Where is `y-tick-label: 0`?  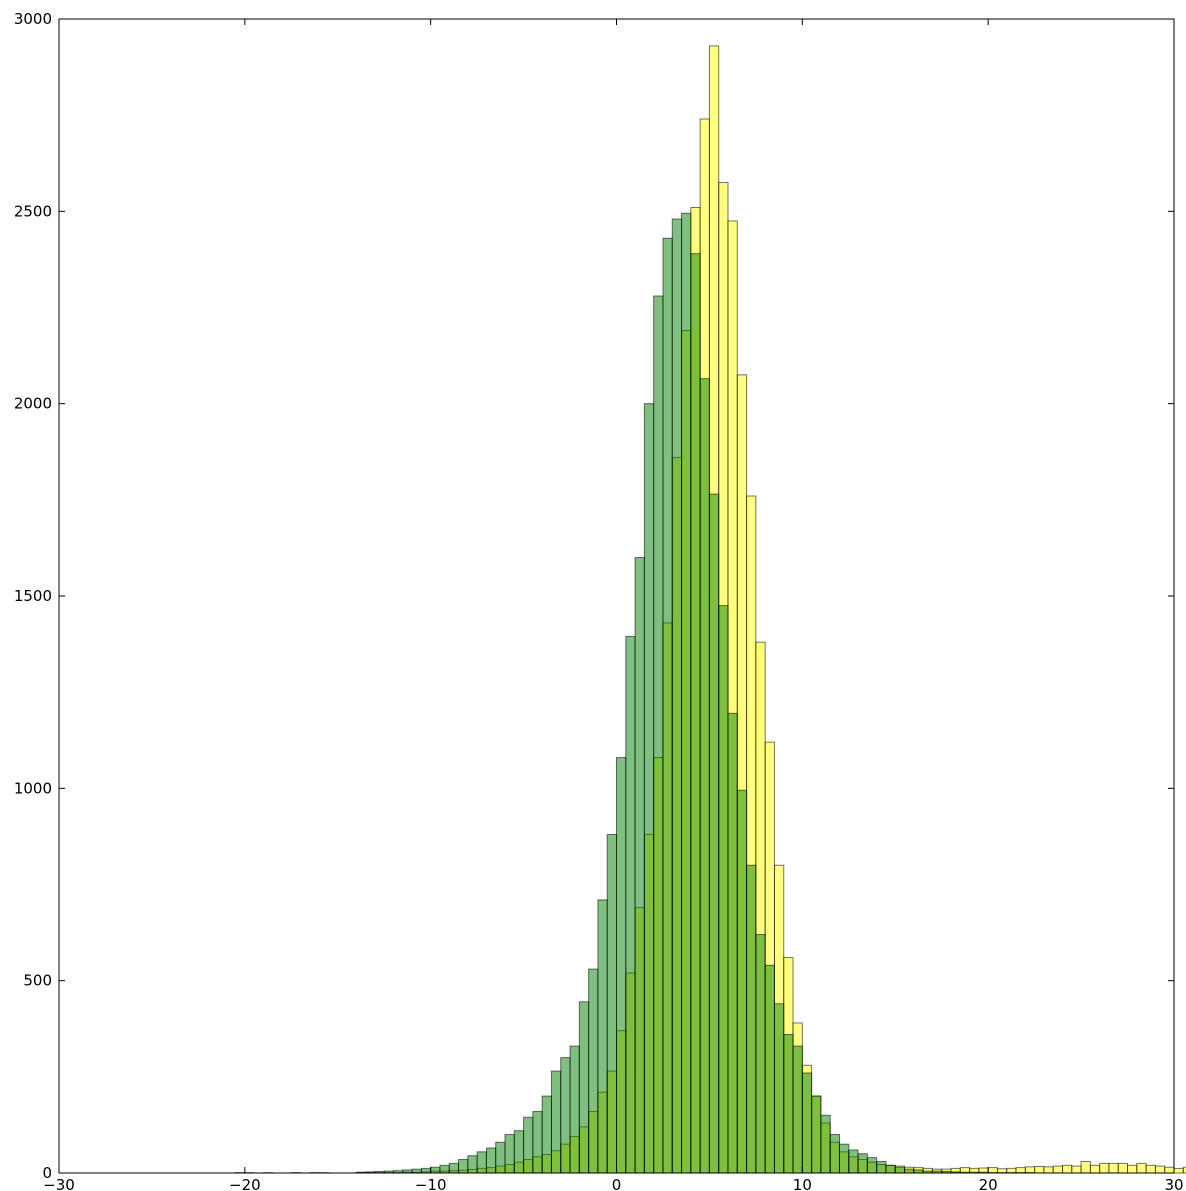 y-tick-label: 0 is located at coordinates (47, 1173).